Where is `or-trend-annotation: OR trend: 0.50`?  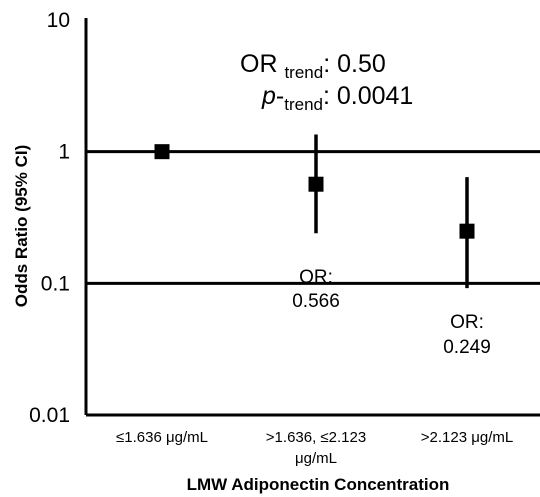 or-trend-annotation: OR trend: 0.50 is located at coordinates (313, 66).